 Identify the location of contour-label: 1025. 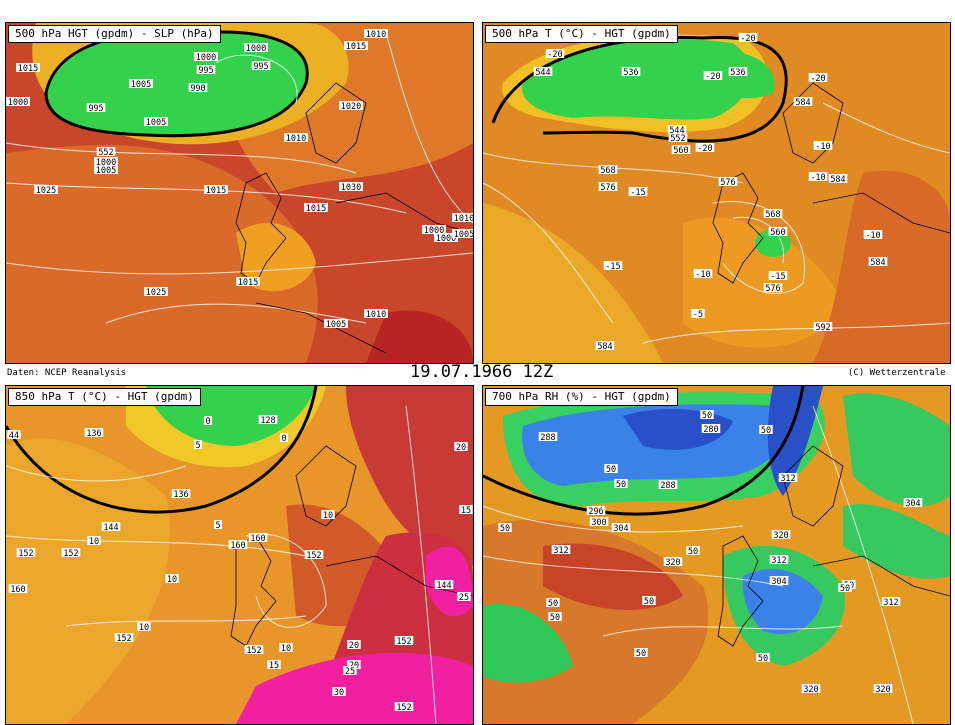
(46, 190).